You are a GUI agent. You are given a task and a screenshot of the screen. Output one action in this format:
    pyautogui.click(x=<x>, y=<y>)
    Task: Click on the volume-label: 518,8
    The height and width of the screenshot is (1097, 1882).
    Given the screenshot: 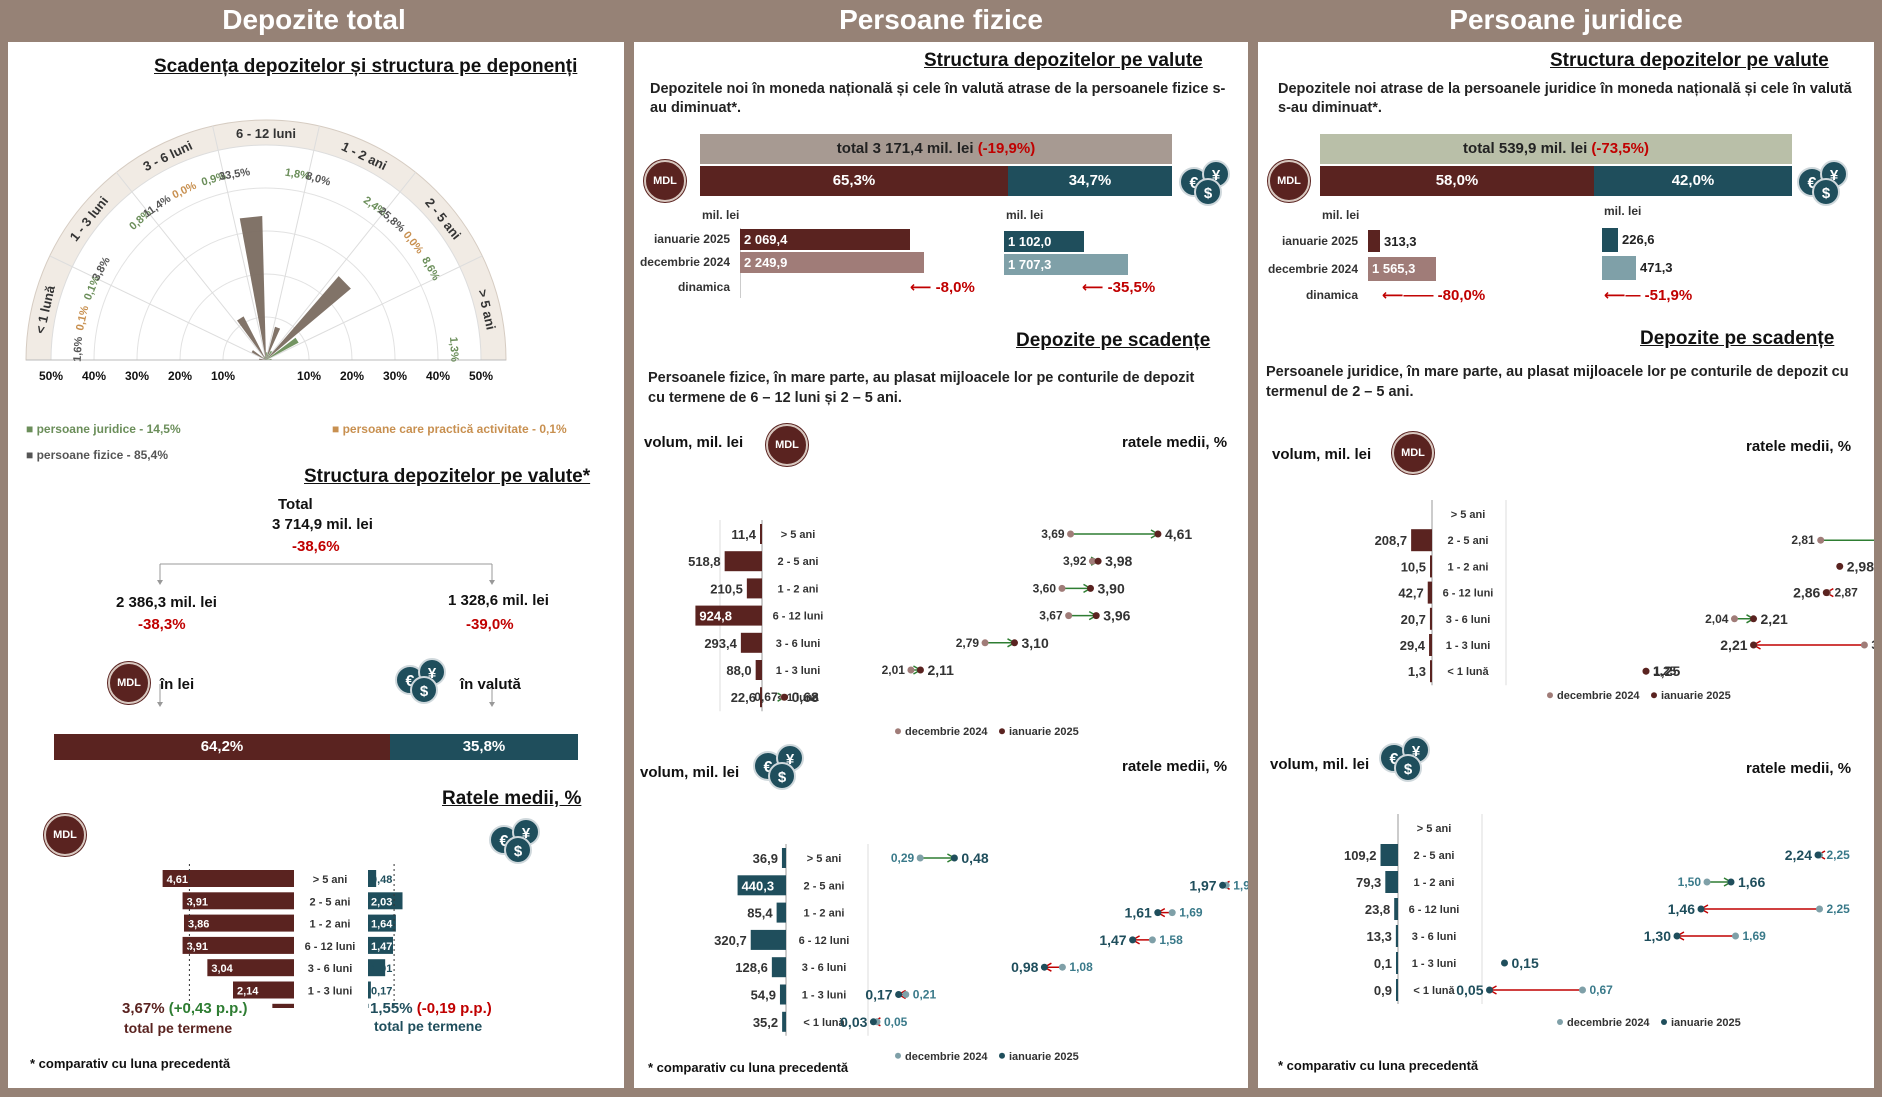 What is the action you would take?
    pyautogui.click(x=704, y=561)
    